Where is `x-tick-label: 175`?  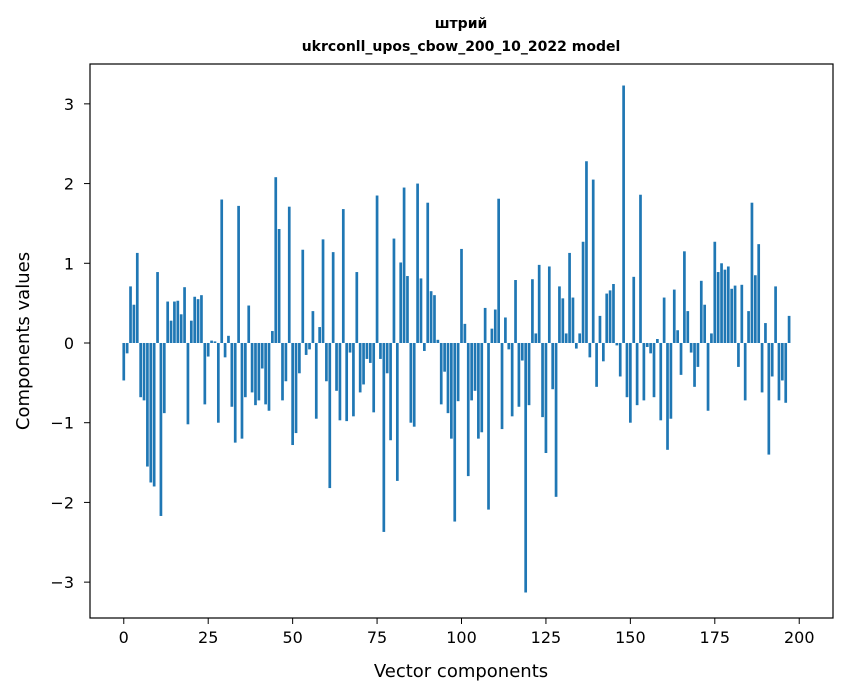
x-tick-label: 175 is located at coordinates (715, 637).